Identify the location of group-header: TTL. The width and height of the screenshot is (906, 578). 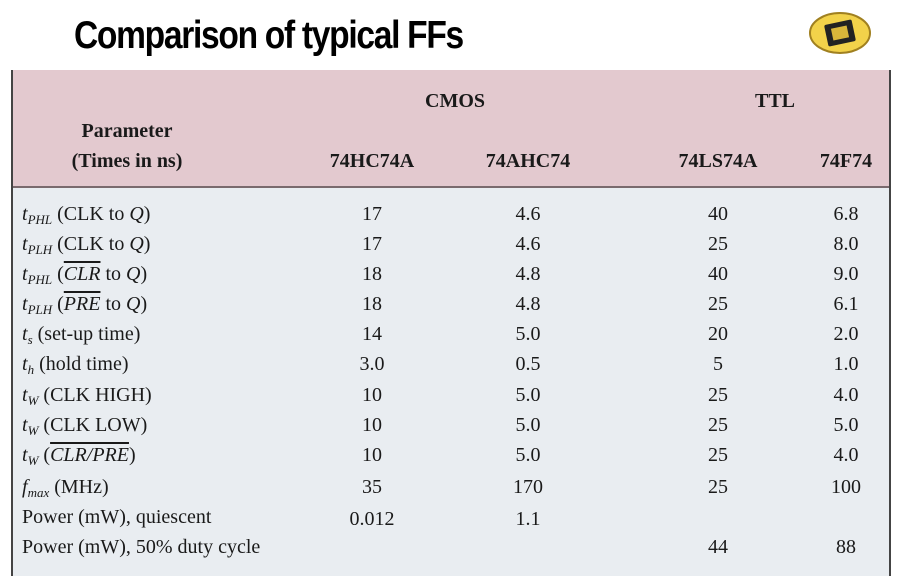
(775, 101).